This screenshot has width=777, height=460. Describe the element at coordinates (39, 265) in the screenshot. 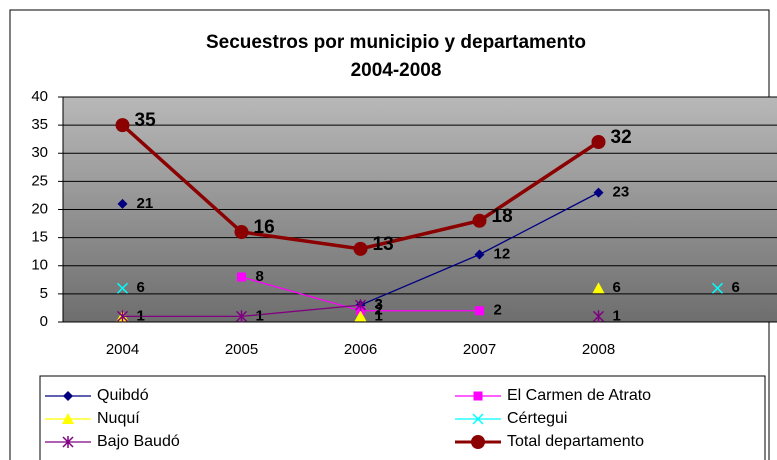

I see `y-tick-label: 10` at that location.